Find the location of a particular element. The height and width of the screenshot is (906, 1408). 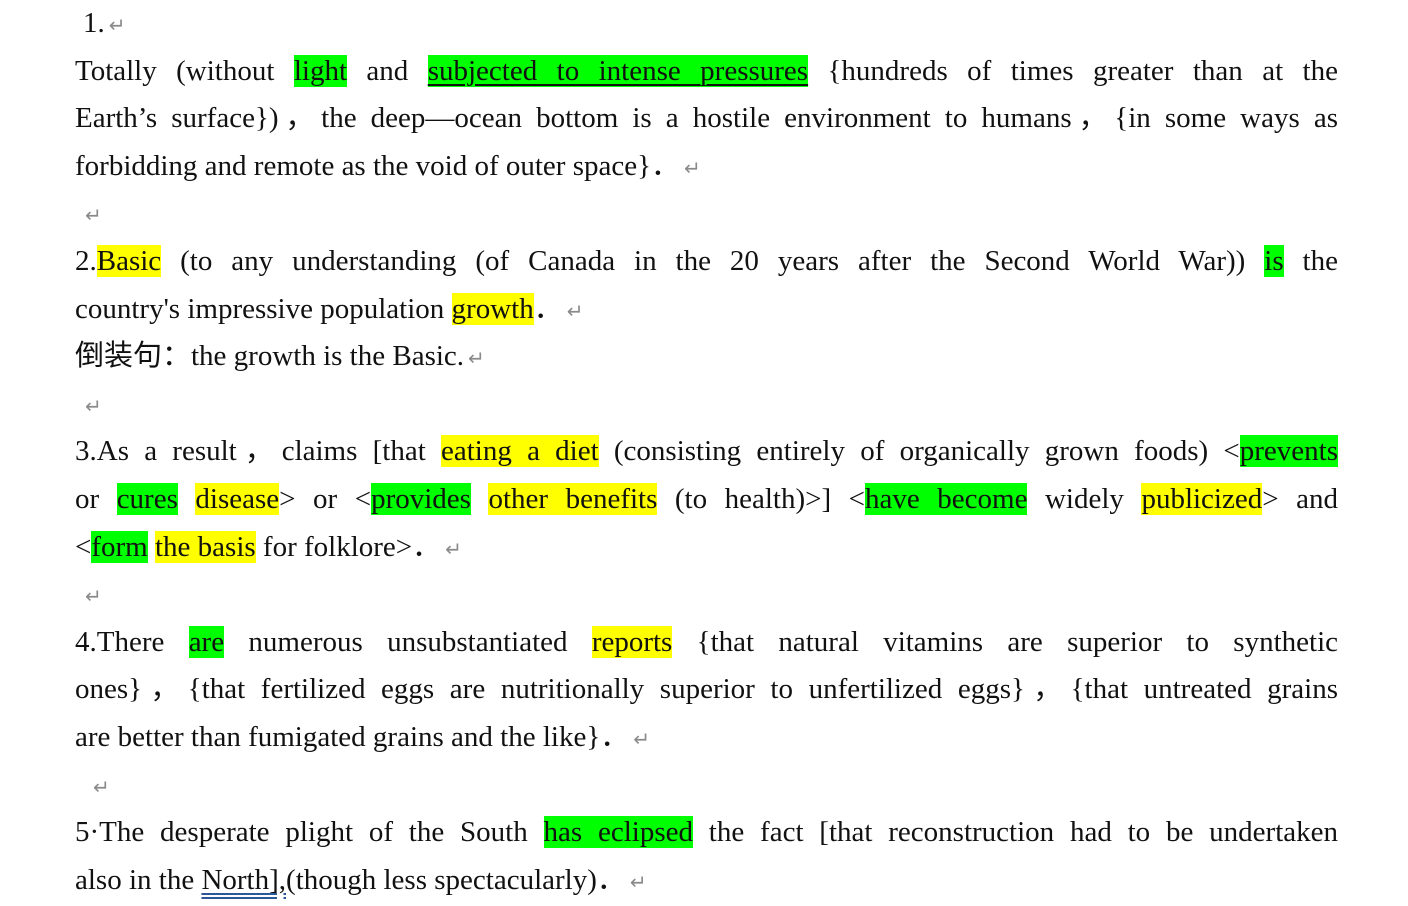

paragraph-1-number-line: 1. ↵ is located at coordinates (706, 24).